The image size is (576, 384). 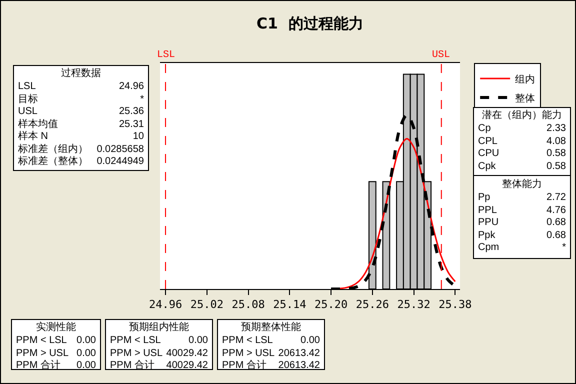 What do you see at coordinates (455, 305) in the screenshot?
I see `x-tick-label: 25.38` at bounding box center [455, 305].